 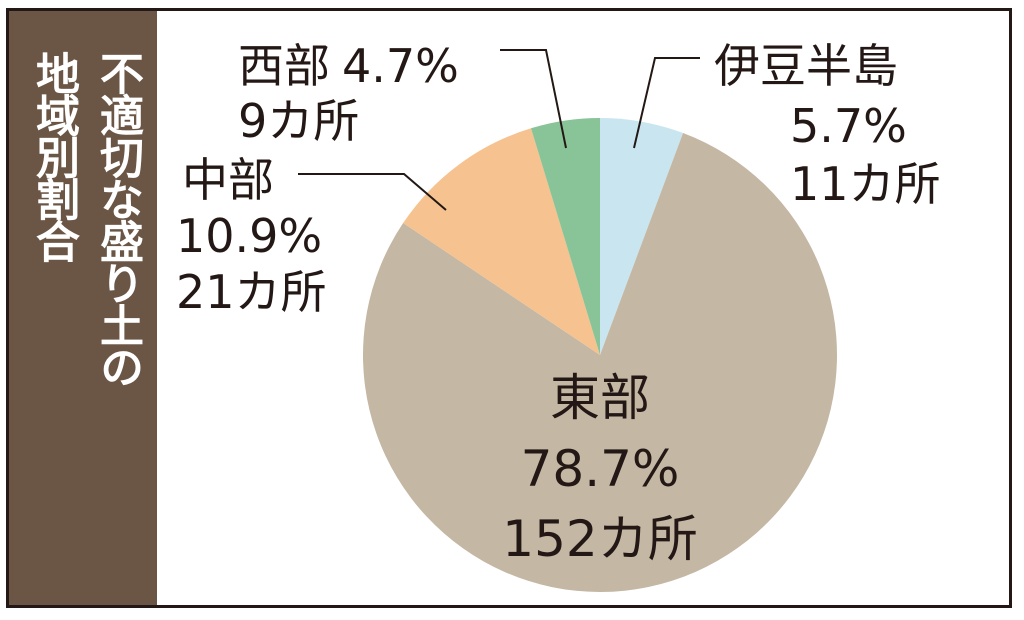 What do you see at coordinates (251, 292) in the screenshot?
I see `label-central-count: 21カ所` at bounding box center [251, 292].